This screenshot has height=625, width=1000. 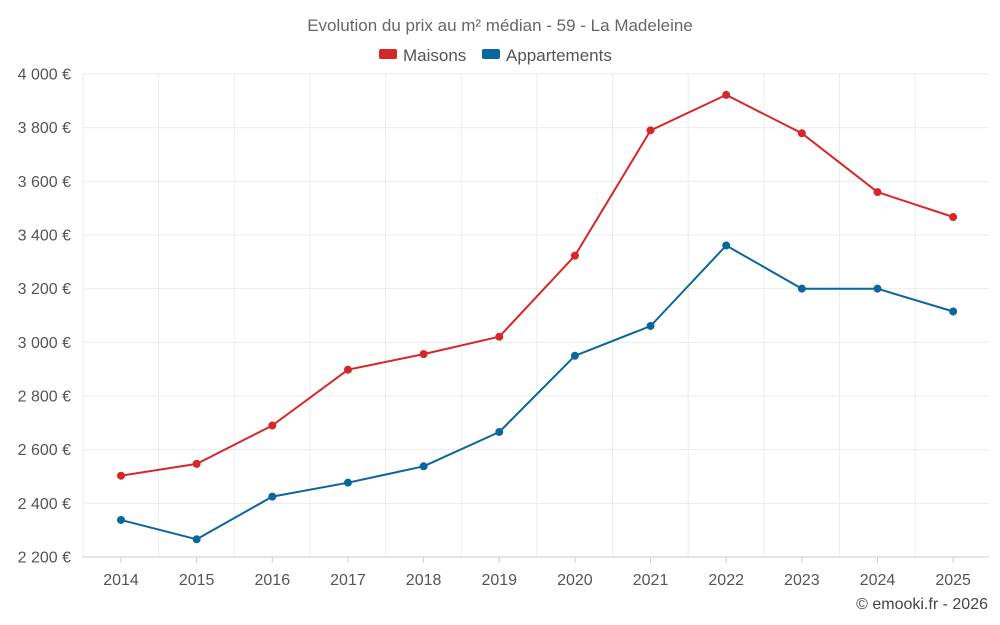 What do you see at coordinates (44, 75) in the screenshot?
I see `y-tick-label: 4 000 €` at bounding box center [44, 75].